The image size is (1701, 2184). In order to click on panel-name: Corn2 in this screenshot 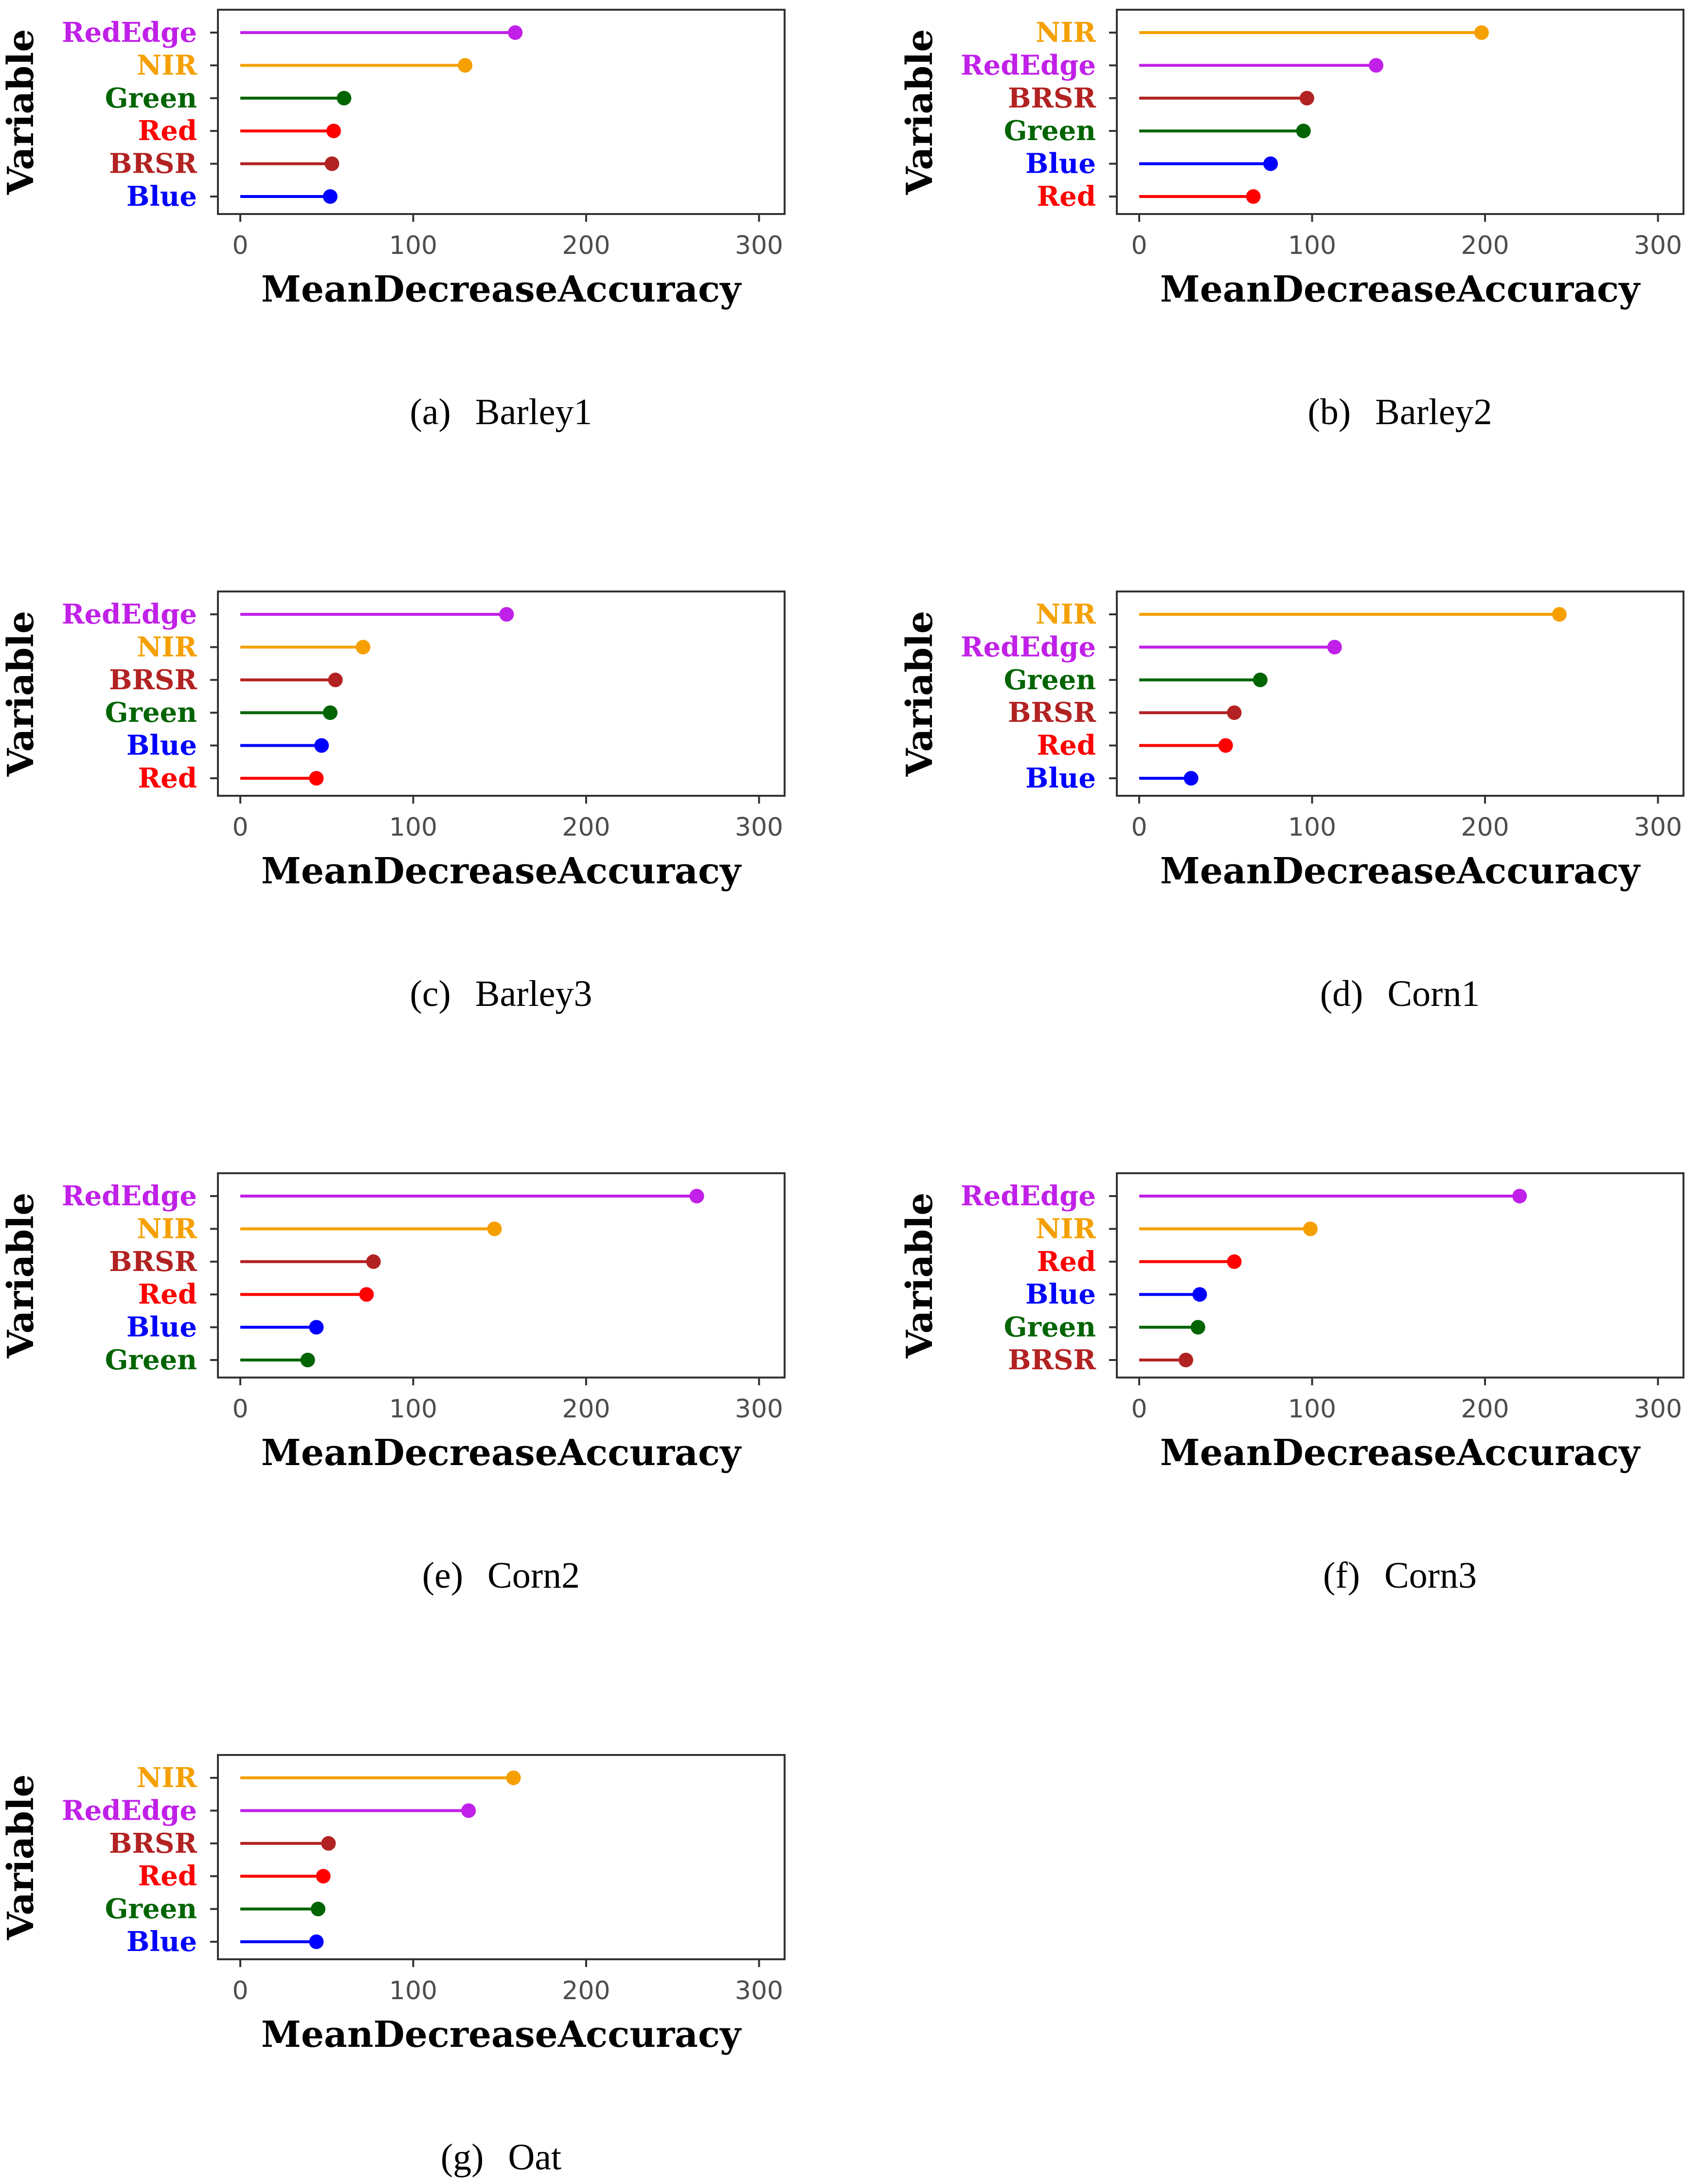, I will do `click(533, 1575)`.